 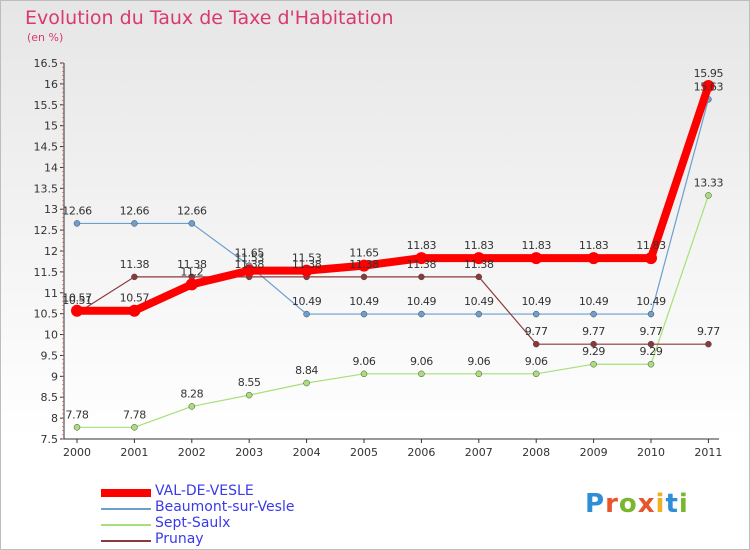 What do you see at coordinates (709, 73) in the screenshot?
I see `data-label: 15.95` at bounding box center [709, 73].